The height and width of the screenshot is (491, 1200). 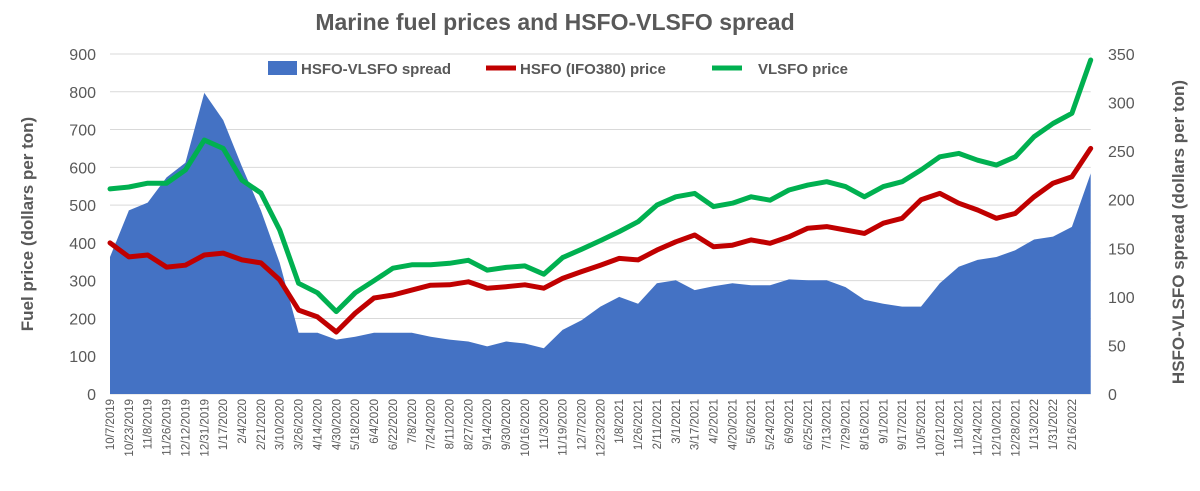 I want to click on x-axis-tick-label: 12/28/2021, so click(x=1016, y=428).